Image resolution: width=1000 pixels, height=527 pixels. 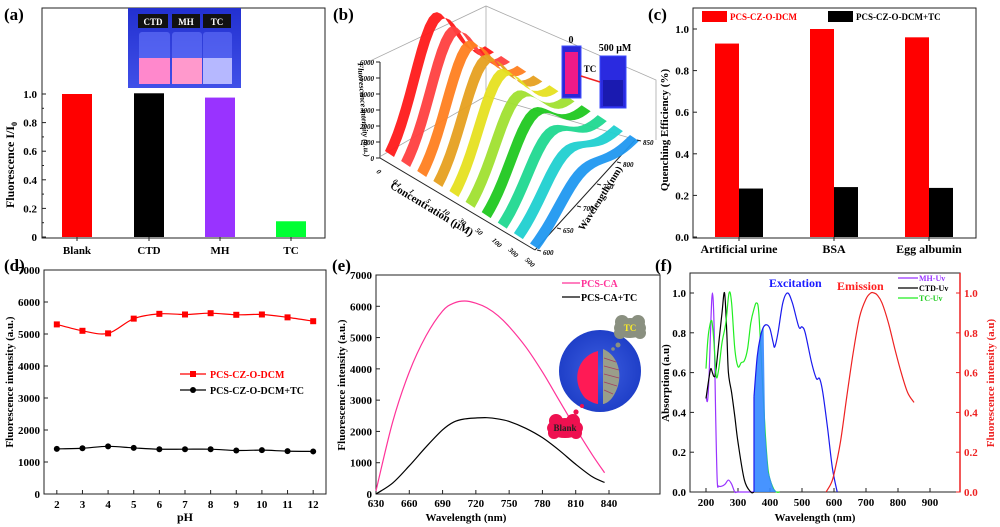 I want to click on x-tick-label-f: 500, so click(x=802, y=503).